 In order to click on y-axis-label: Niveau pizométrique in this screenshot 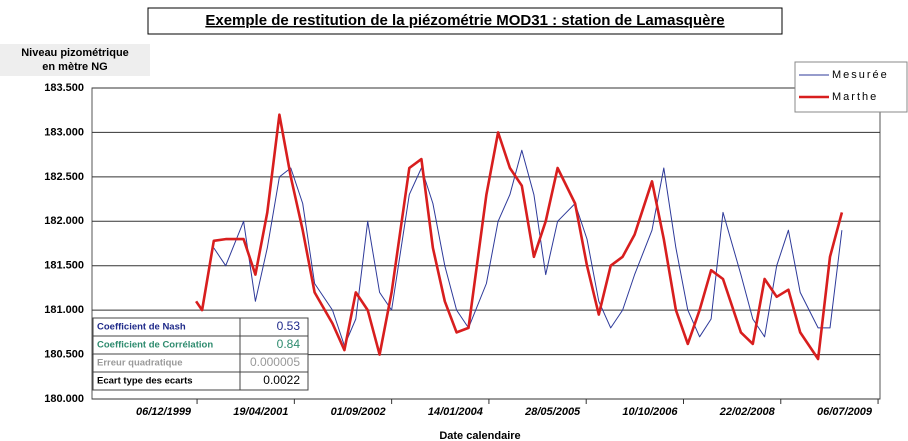, I will do `click(75, 53)`.